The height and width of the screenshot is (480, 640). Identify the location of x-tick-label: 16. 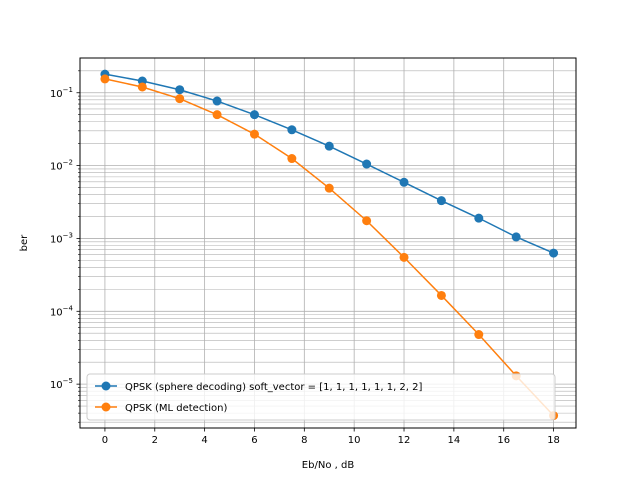
(503, 440).